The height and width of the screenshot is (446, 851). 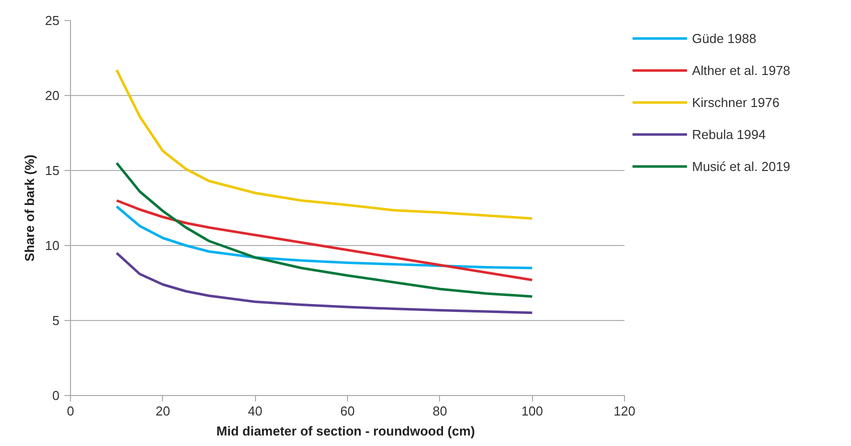 I want to click on legend-label: Güde 1988, so click(x=724, y=38).